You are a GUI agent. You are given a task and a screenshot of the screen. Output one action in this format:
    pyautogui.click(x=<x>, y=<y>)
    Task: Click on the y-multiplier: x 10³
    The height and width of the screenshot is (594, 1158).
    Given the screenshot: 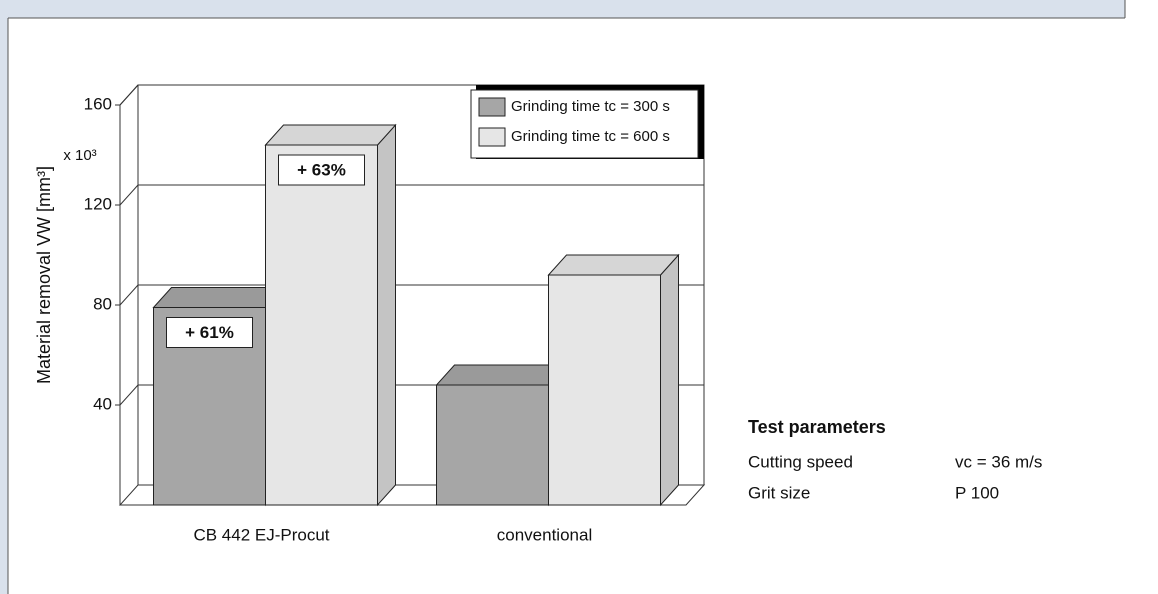 What is the action you would take?
    pyautogui.click(x=79, y=155)
    